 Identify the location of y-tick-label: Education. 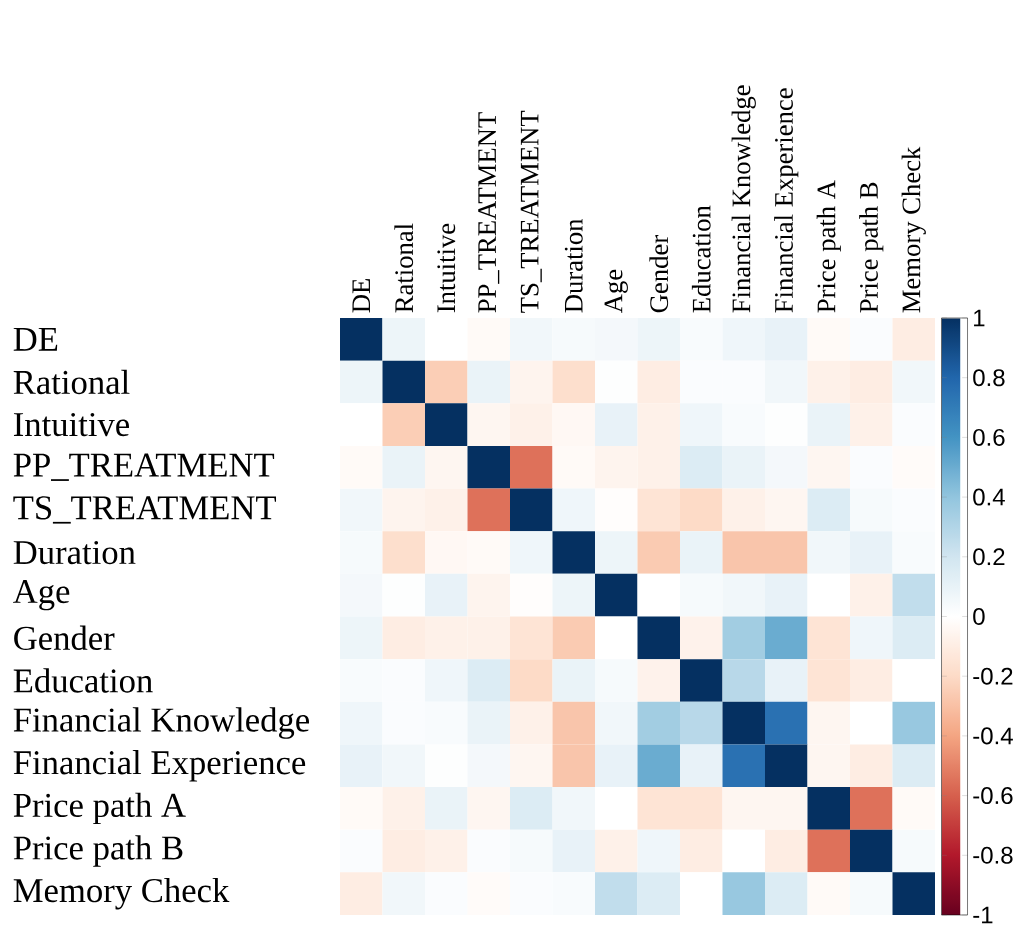
(83, 680).